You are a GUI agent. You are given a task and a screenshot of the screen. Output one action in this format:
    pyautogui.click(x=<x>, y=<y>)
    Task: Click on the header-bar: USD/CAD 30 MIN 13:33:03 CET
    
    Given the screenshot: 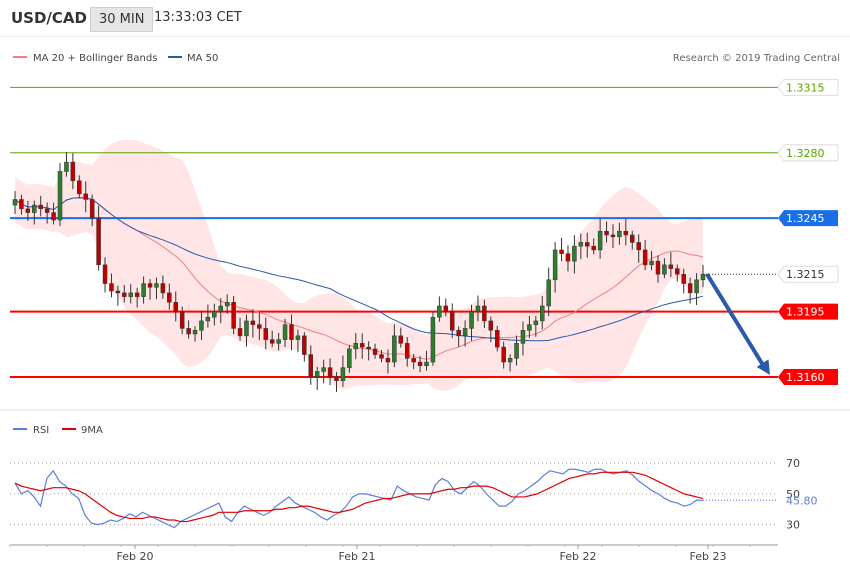 What is the action you would take?
    pyautogui.click(x=425, y=18)
    